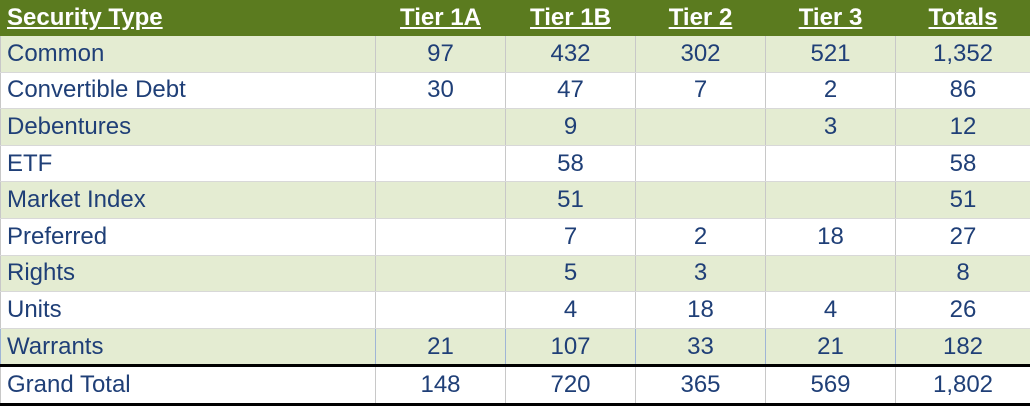  Describe the element at coordinates (188, 347) in the screenshot. I see `row-label: Warrants` at that location.